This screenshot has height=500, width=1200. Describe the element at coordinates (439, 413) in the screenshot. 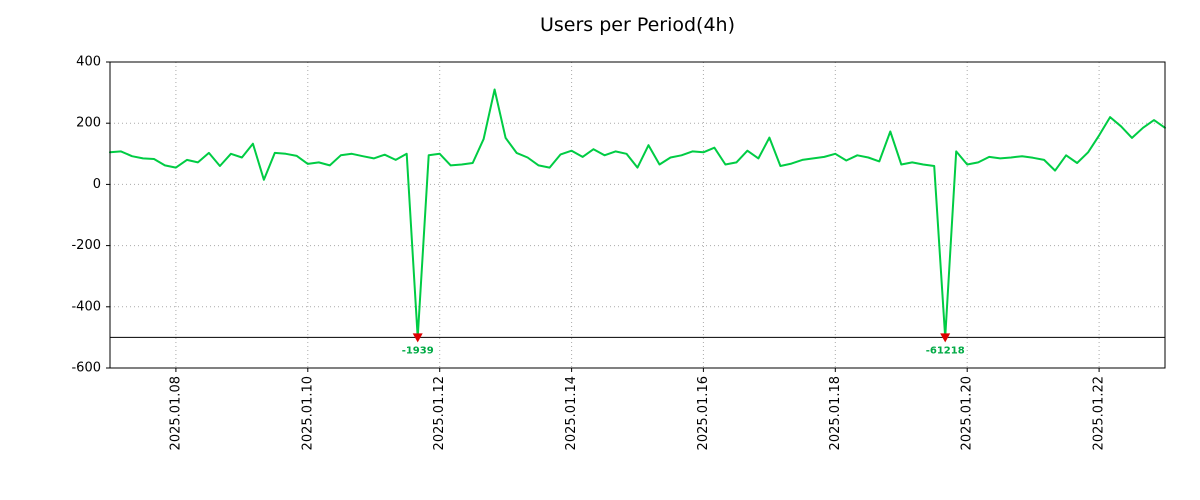

I see `x-tick-label: 2025.01.12` at that location.